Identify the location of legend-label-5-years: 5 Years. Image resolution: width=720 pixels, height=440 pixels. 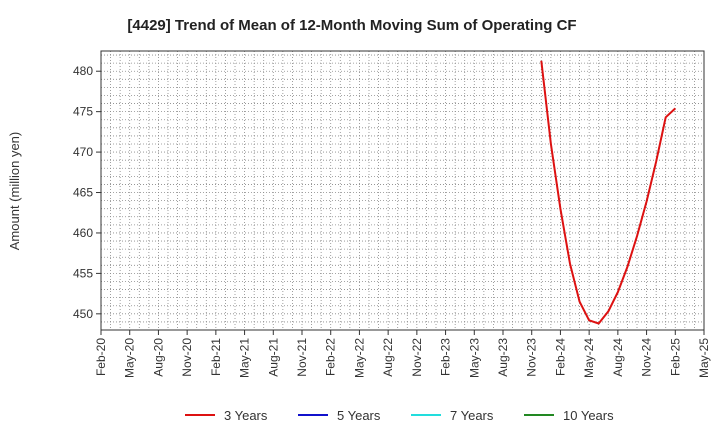
(359, 415).